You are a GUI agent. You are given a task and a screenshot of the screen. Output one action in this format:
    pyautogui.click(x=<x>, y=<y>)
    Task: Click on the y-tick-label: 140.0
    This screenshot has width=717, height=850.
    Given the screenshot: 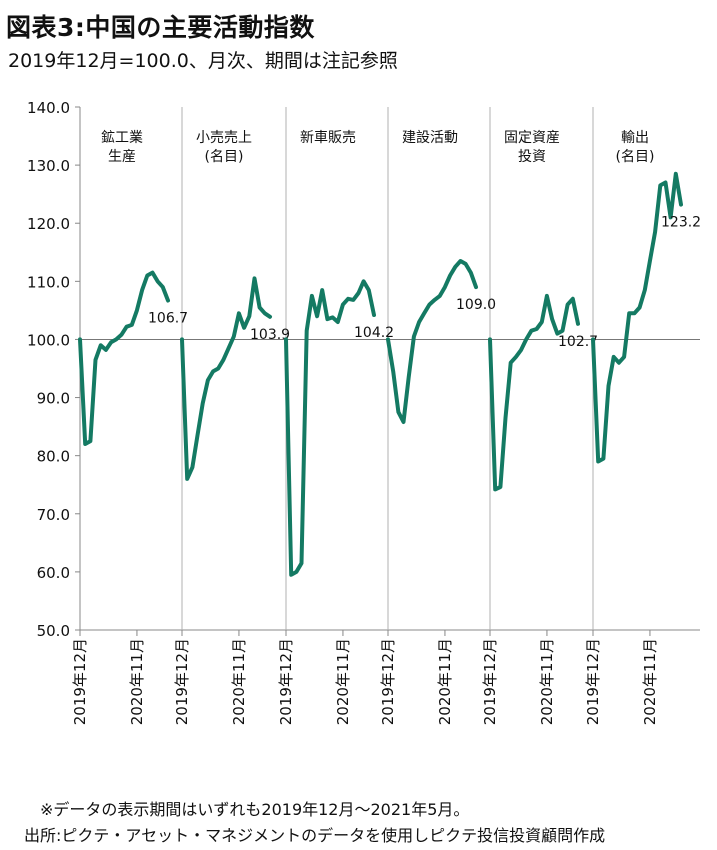 What is the action you would take?
    pyautogui.click(x=48, y=108)
    